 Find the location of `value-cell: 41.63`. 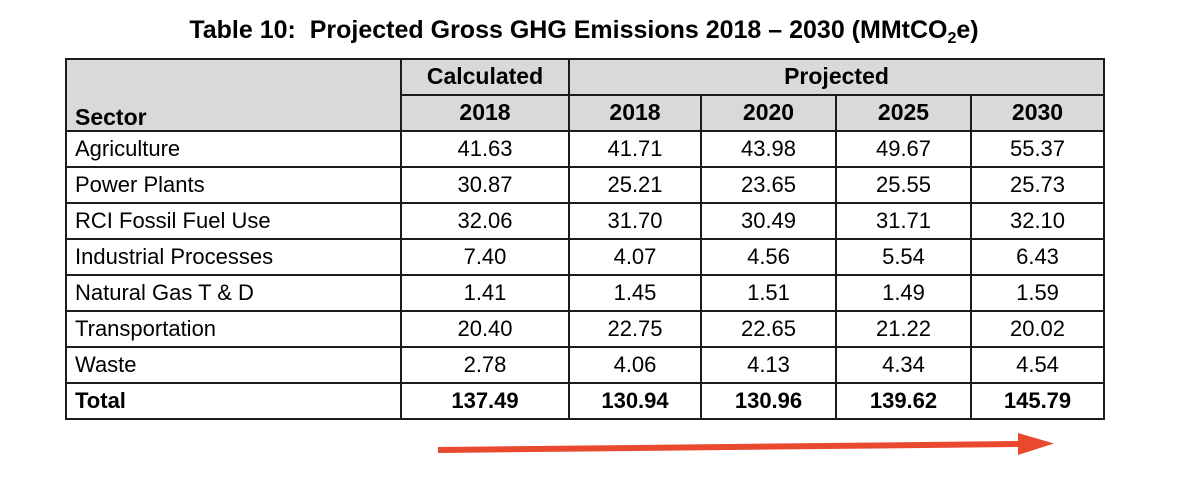

value-cell: 41.63 is located at coordinates (485, 149).